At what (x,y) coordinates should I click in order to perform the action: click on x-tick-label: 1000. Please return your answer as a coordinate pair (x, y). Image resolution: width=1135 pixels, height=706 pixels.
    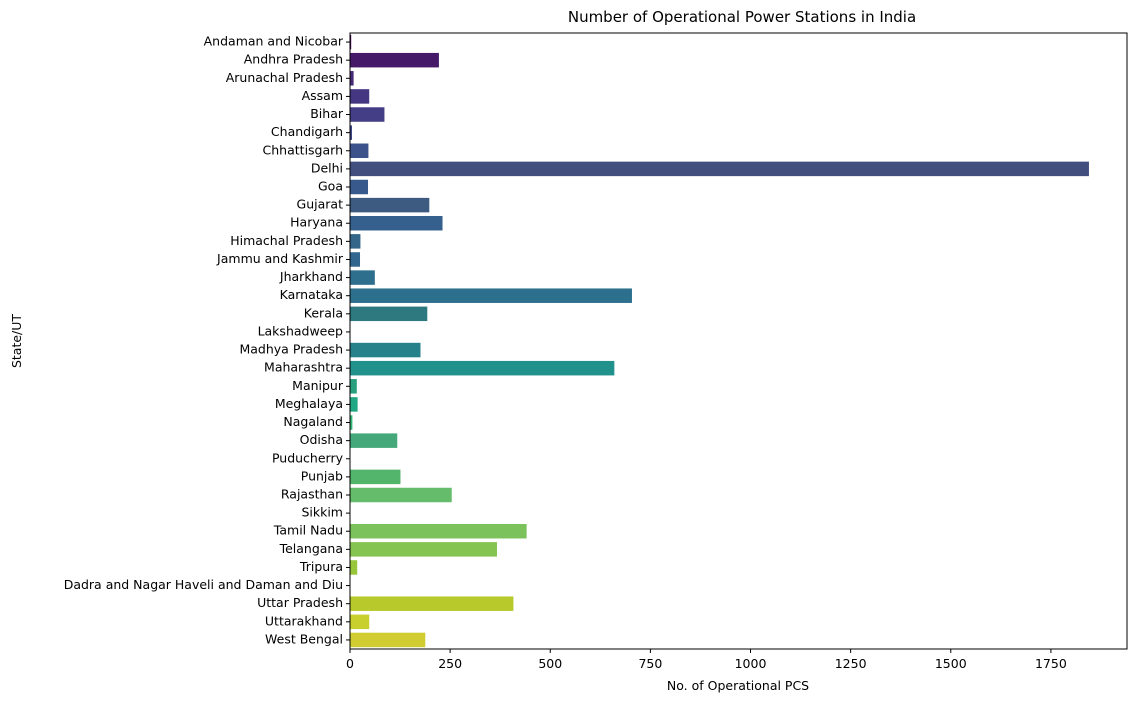
    Looking at the image, I should click on (751, 663).